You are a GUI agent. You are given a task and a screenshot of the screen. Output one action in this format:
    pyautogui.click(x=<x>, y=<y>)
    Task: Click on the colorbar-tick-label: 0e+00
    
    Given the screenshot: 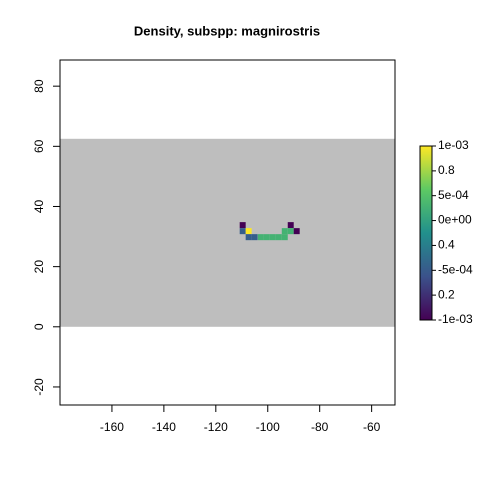 What is the action you would take?
    pyautogui.click(x=455, y=220)
    